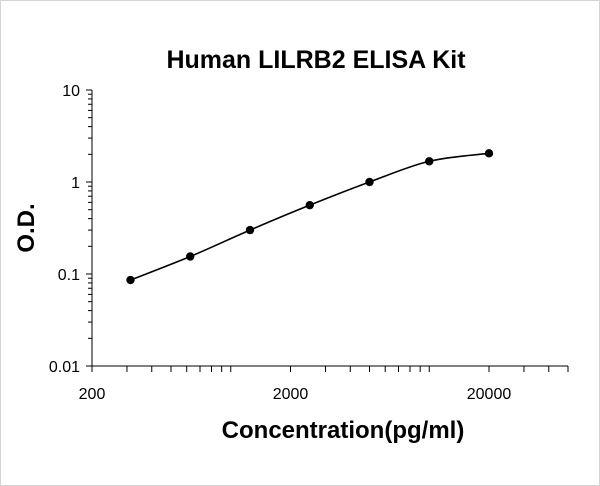 The image size is (600, 486). I want to click on x-axis-tick-labels: 200 2000 20000, so click(295, 394).